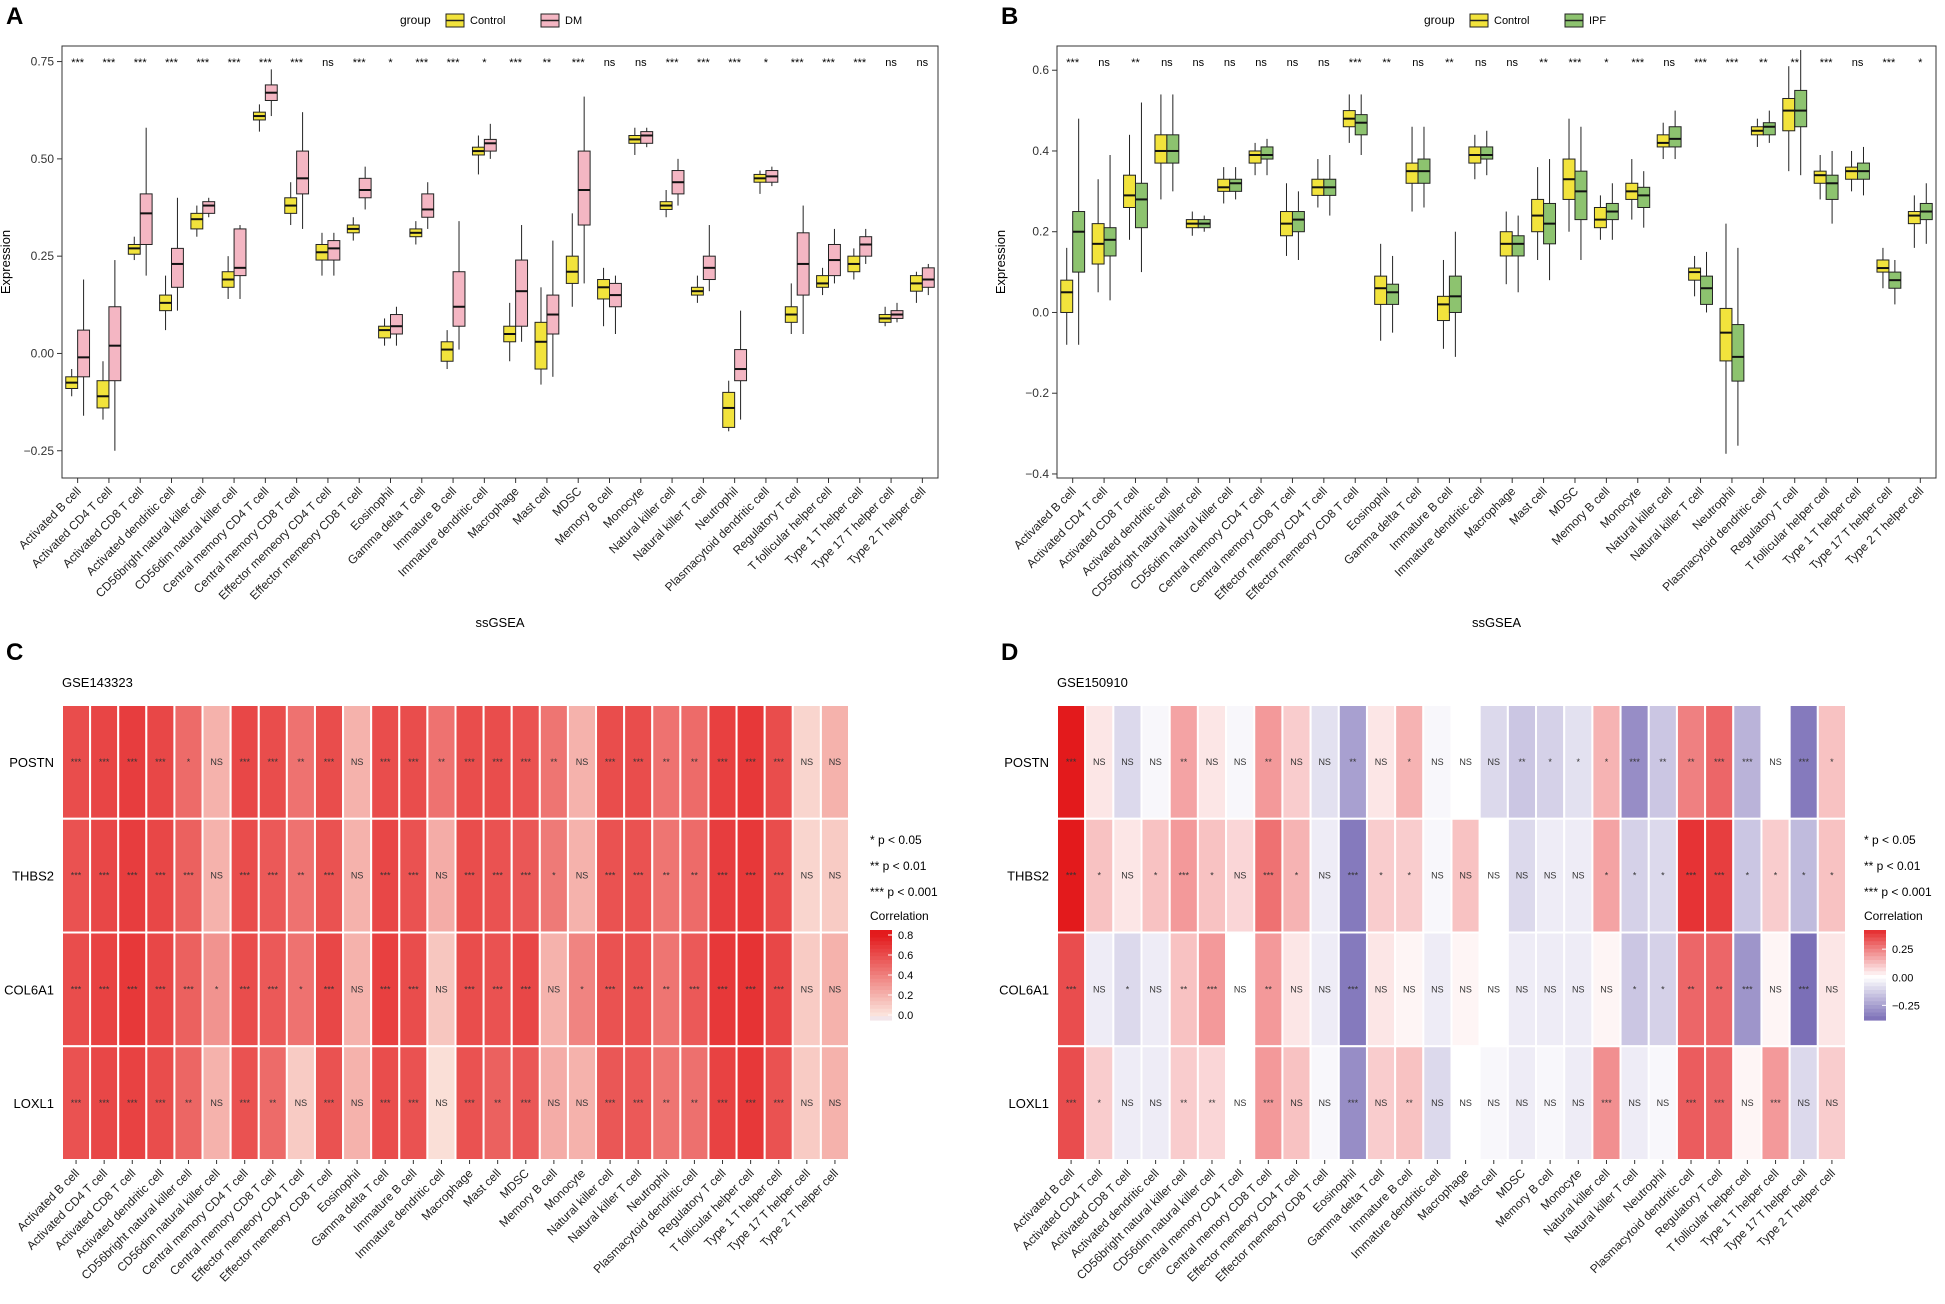 This screenshot has height=1304, width=1945. What do you see at coordinates (34, 1103) in the screenshot?
I see `row-label: LOXL1` at bounding box center [34, 1103].